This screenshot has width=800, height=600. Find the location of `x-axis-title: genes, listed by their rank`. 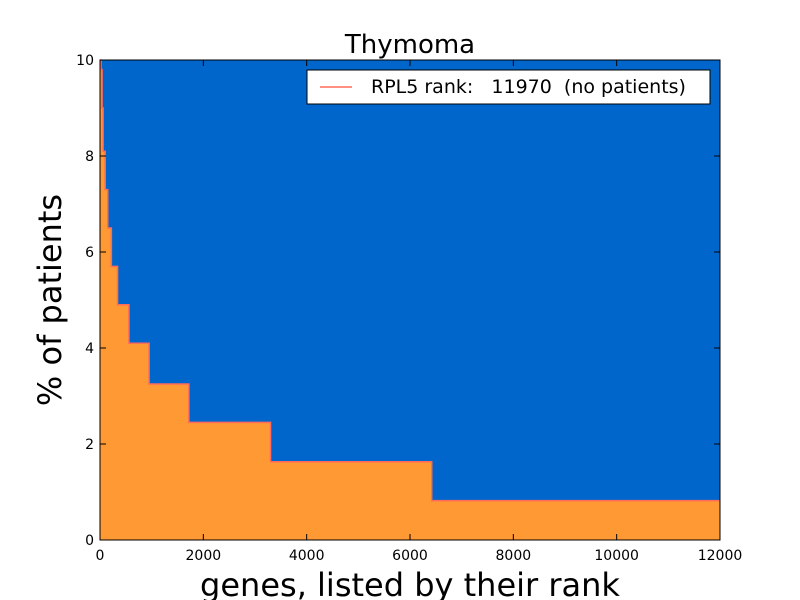

x-axis-title: genes, listed by their rank is located at coordinates (410, 583).